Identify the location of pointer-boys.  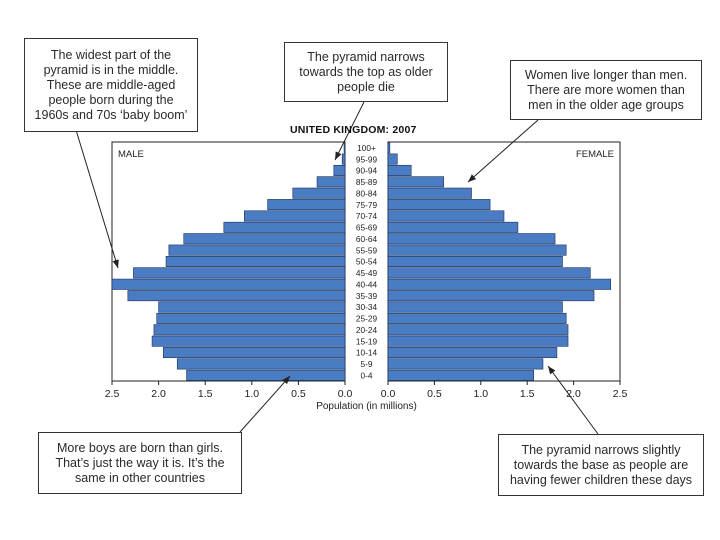
(265, 404).